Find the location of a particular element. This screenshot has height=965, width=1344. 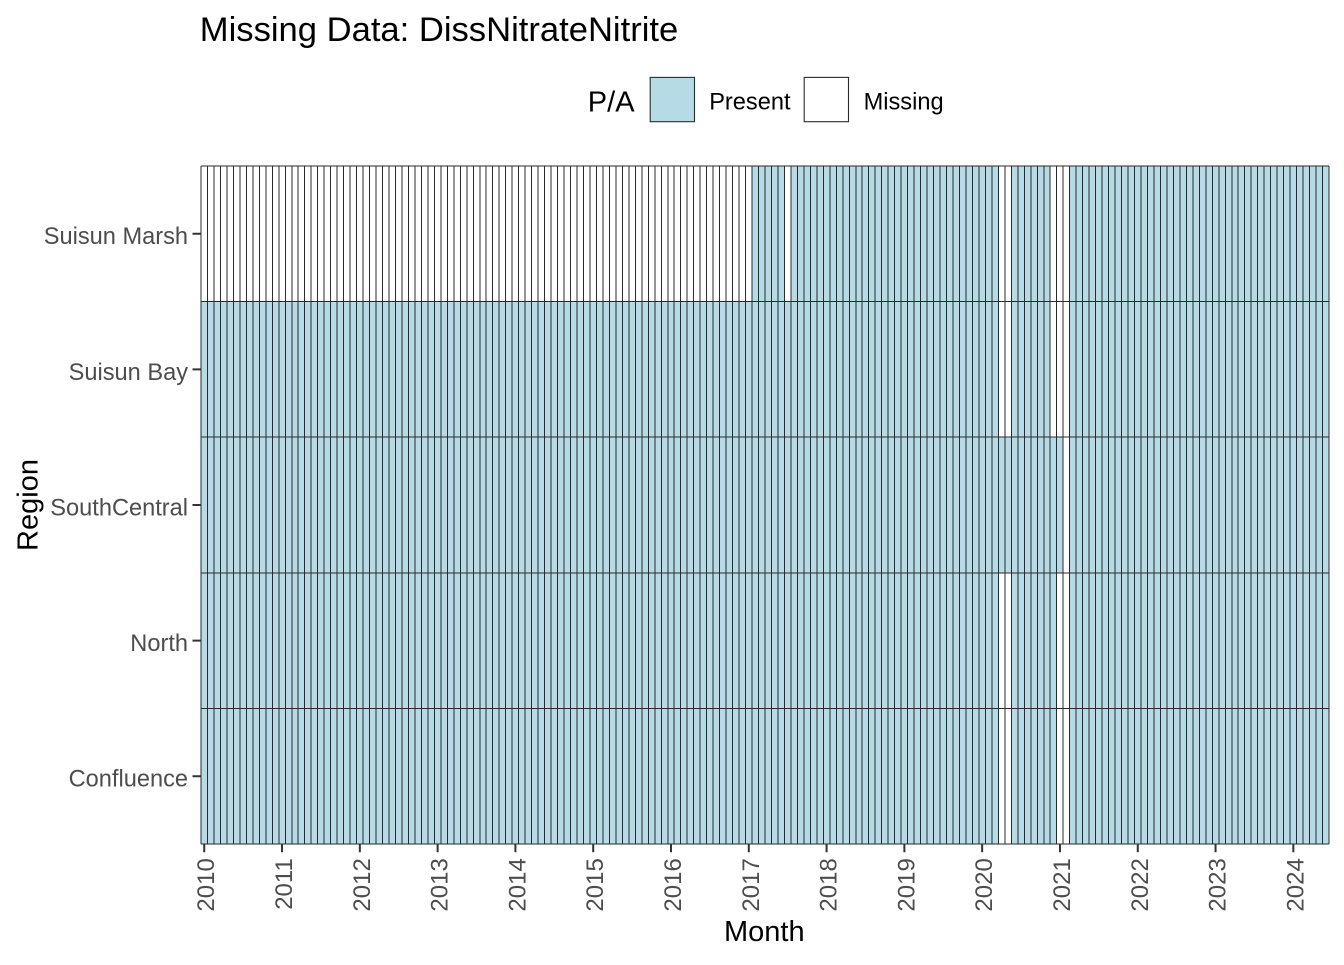

svg-text: Month is located at coordinates (764, 932).